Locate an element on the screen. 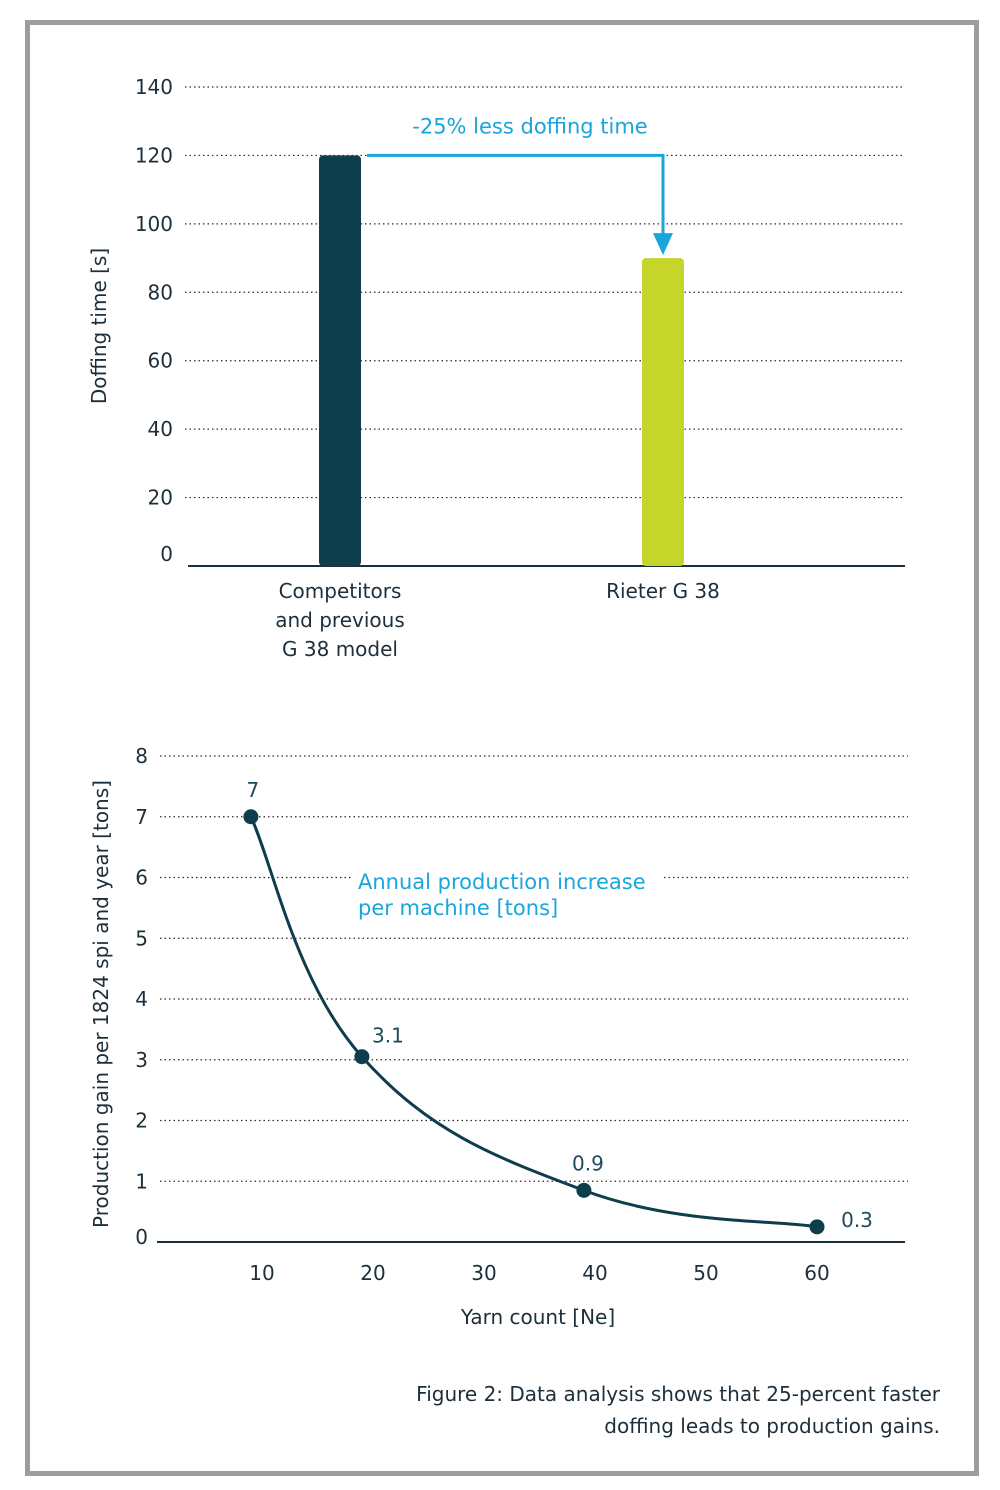 The width and height of the screenshot is (1000, 1490). data-label: 3.1 is located at coordinates (388, 1036).